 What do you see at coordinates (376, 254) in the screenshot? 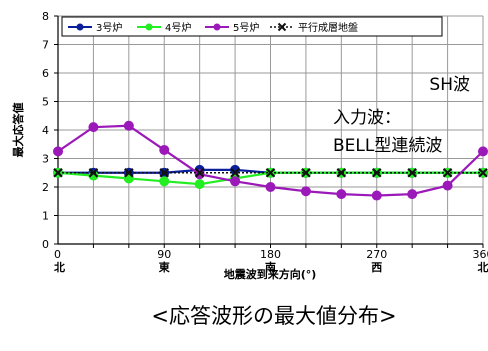
I see `x-tick-label: 270` at bounding box center [376, 254].